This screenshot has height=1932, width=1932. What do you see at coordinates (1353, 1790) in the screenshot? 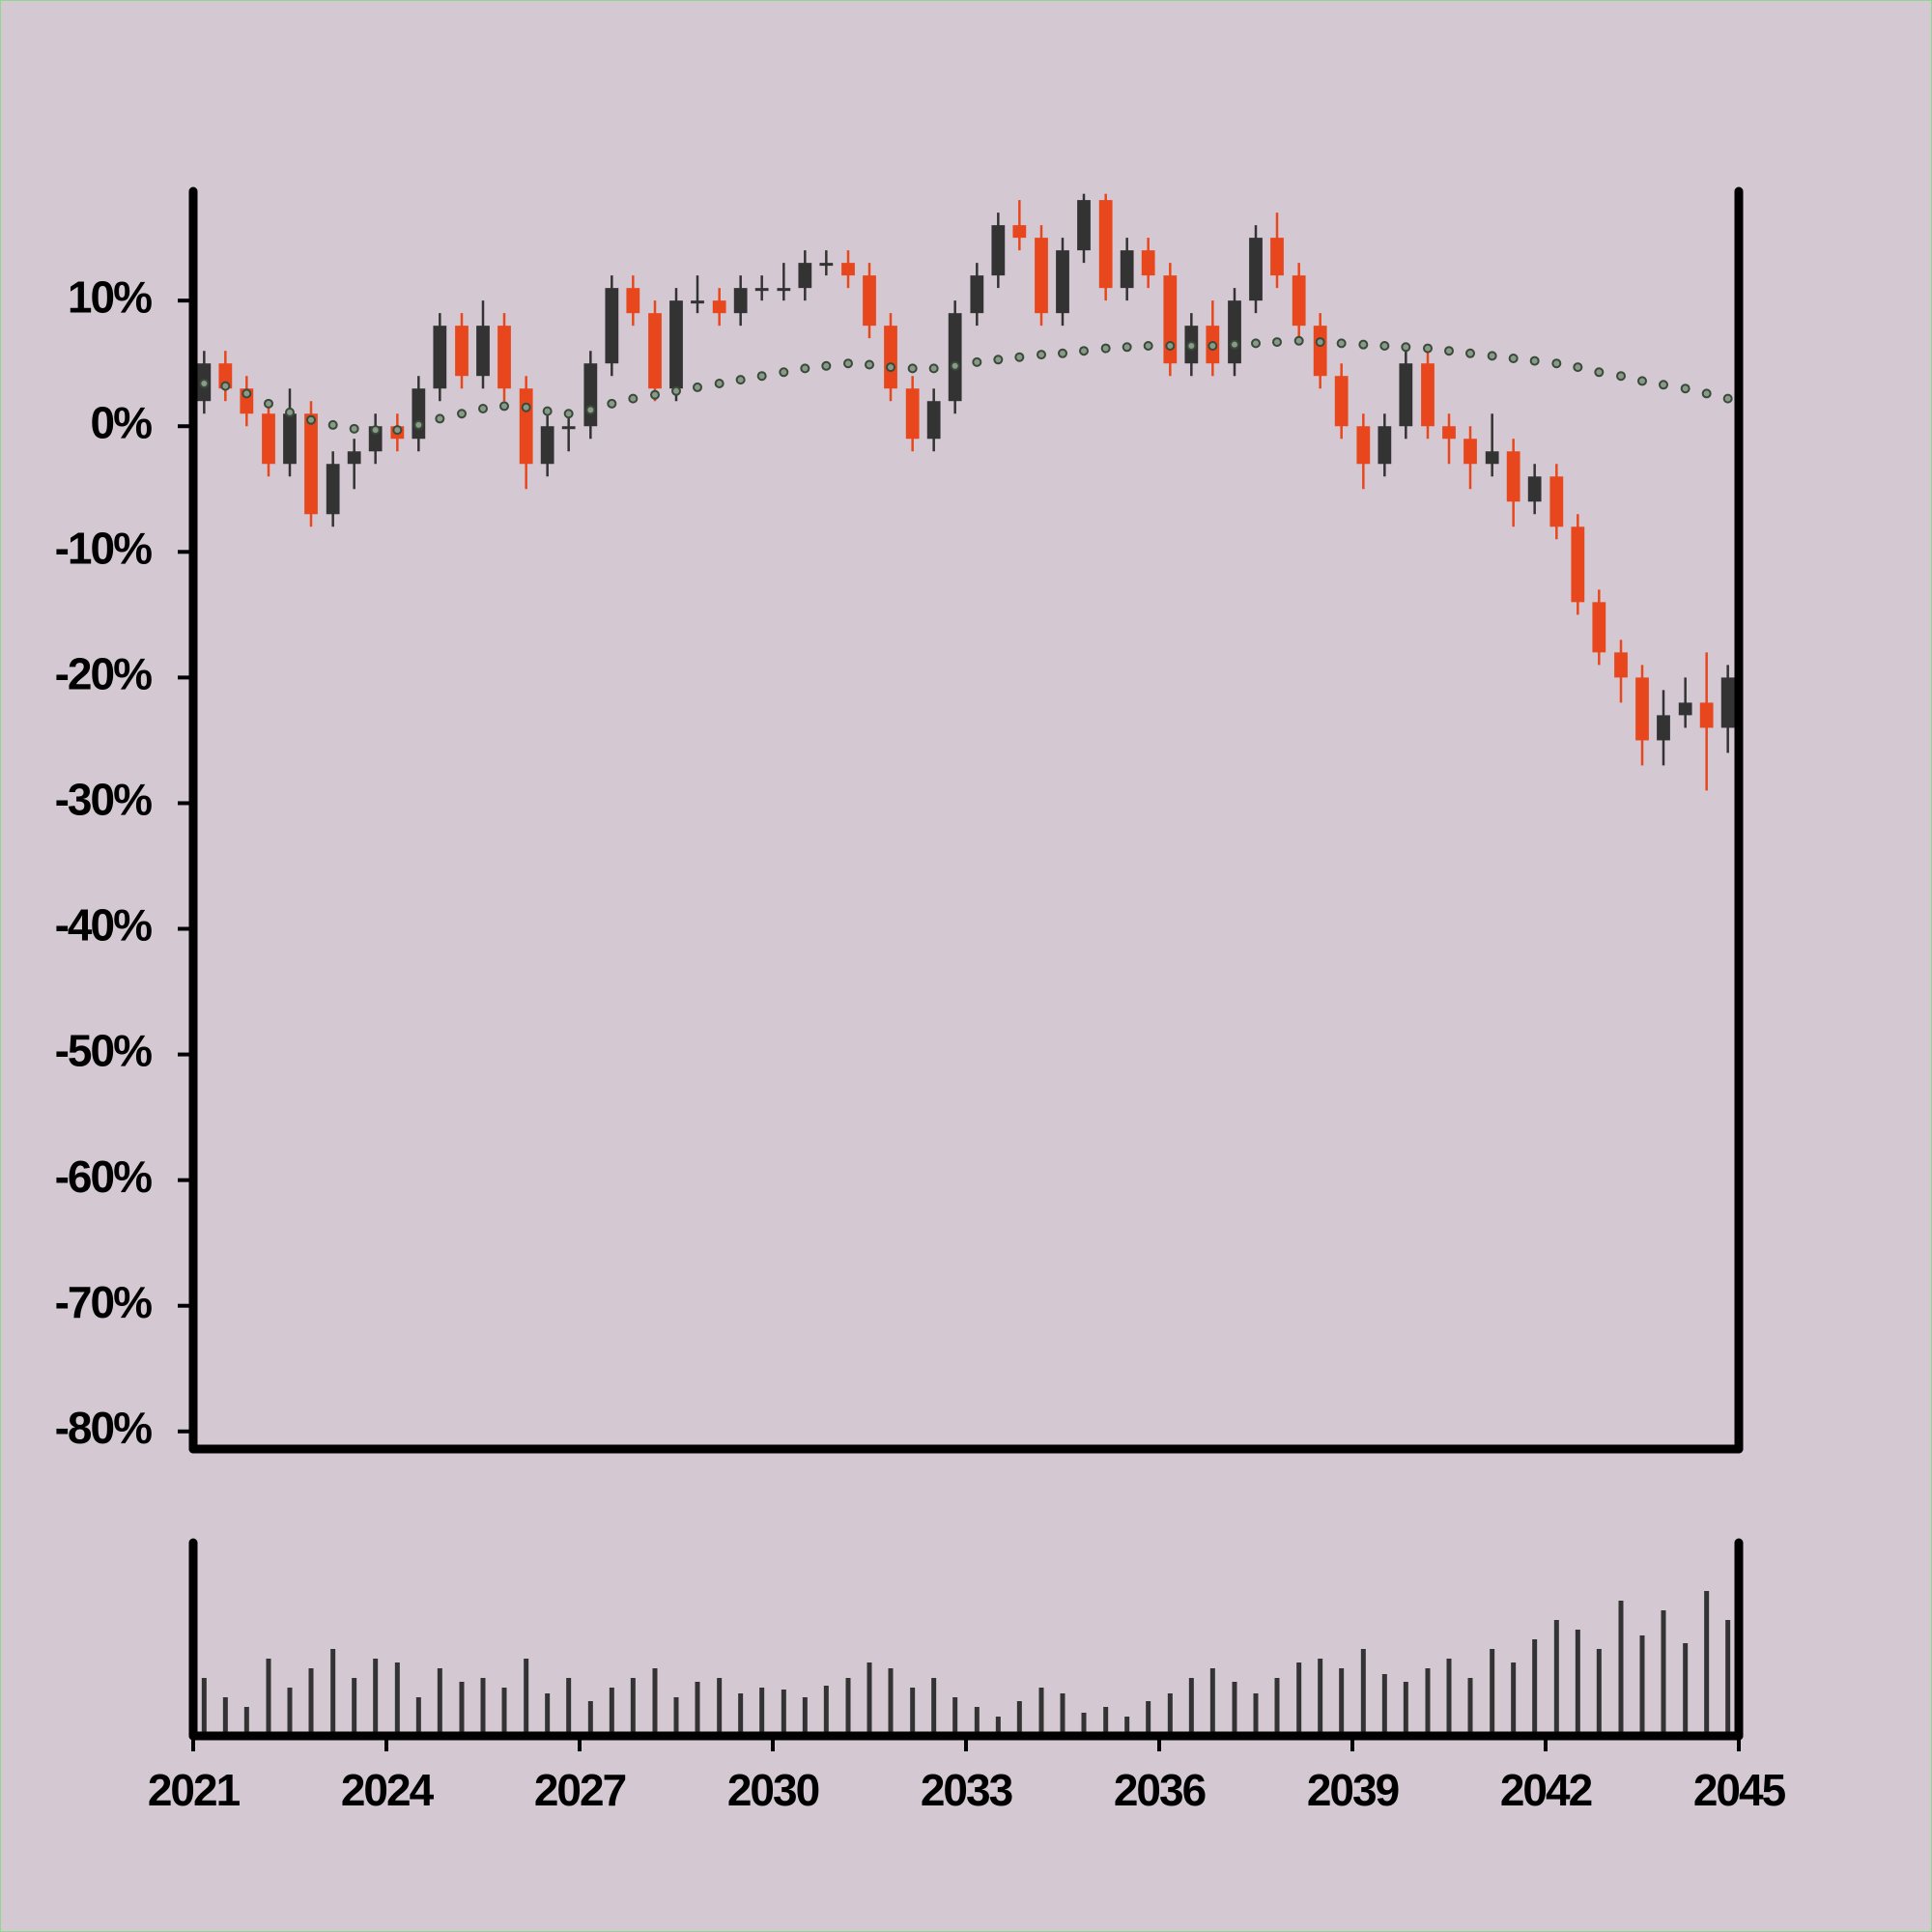
I see `x-tick-label: 2039` at bounding box center [1353, 1790].